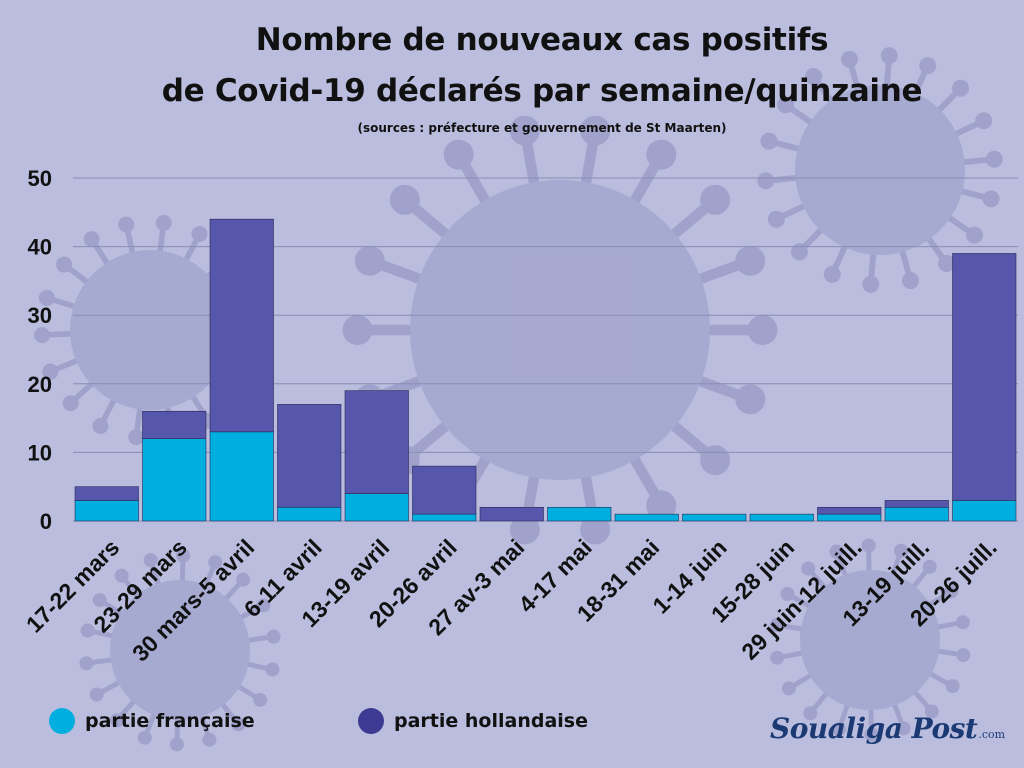  I want to click on legend-label-hollandaise: partie hollandaise, so click(491, 721).